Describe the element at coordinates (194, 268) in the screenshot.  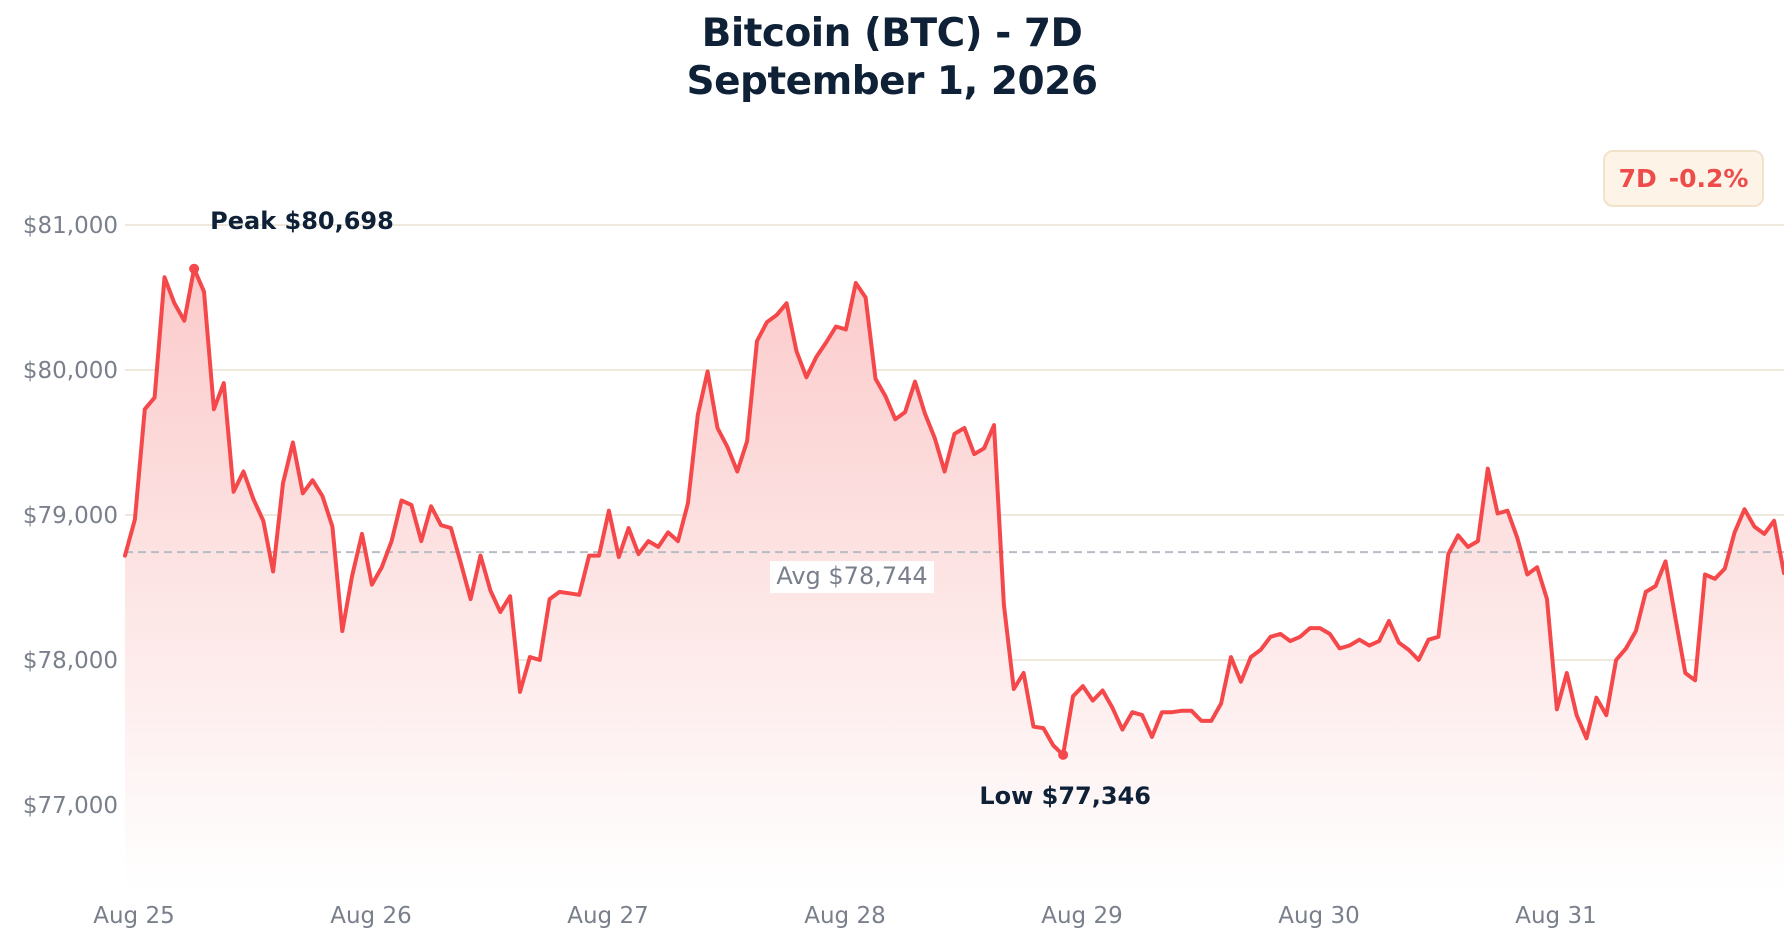
I see `peak-marker` at that location.